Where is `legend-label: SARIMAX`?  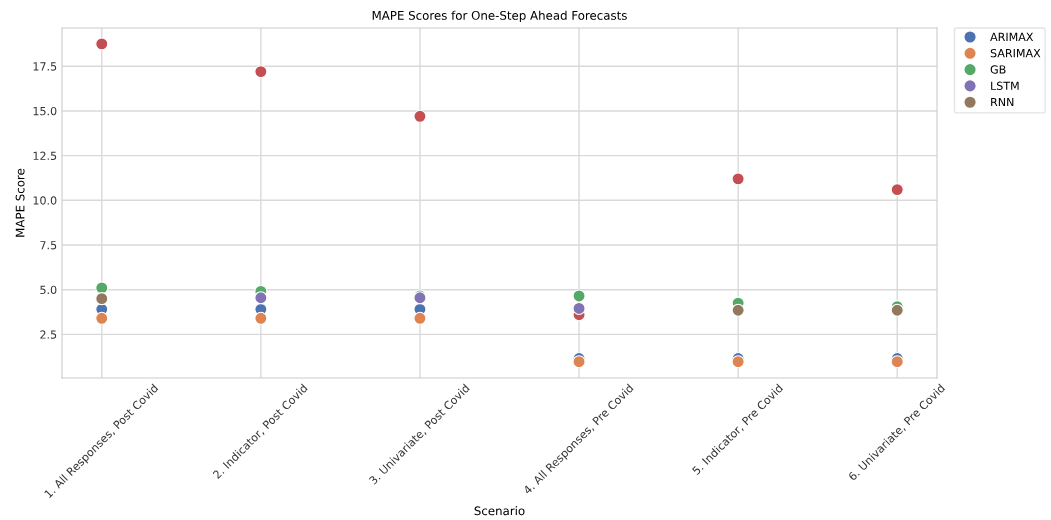 legend-label: SARIMAX is located at coordinates (1015, 53).